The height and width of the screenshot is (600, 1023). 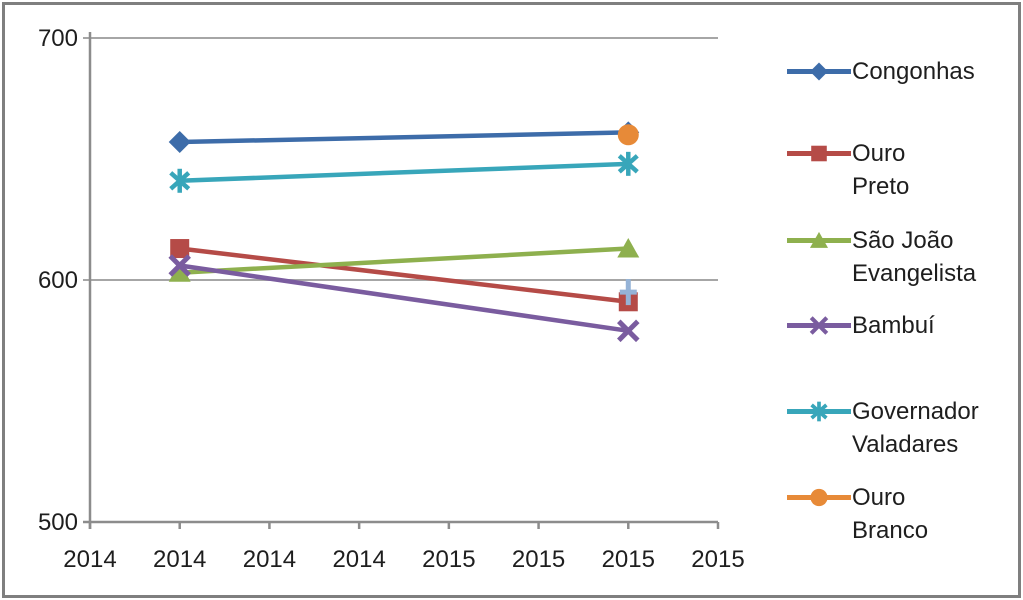 I want to click on series-ouro-branco, so click(x=628, y=135).